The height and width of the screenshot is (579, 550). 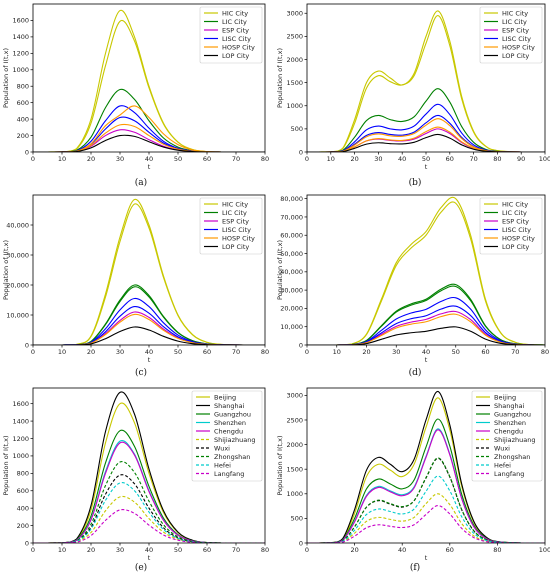 What do you see at coordinates (23, 103) in the screenshot?
I see `y-tick-label: 600` at bounding box center [23, 103].